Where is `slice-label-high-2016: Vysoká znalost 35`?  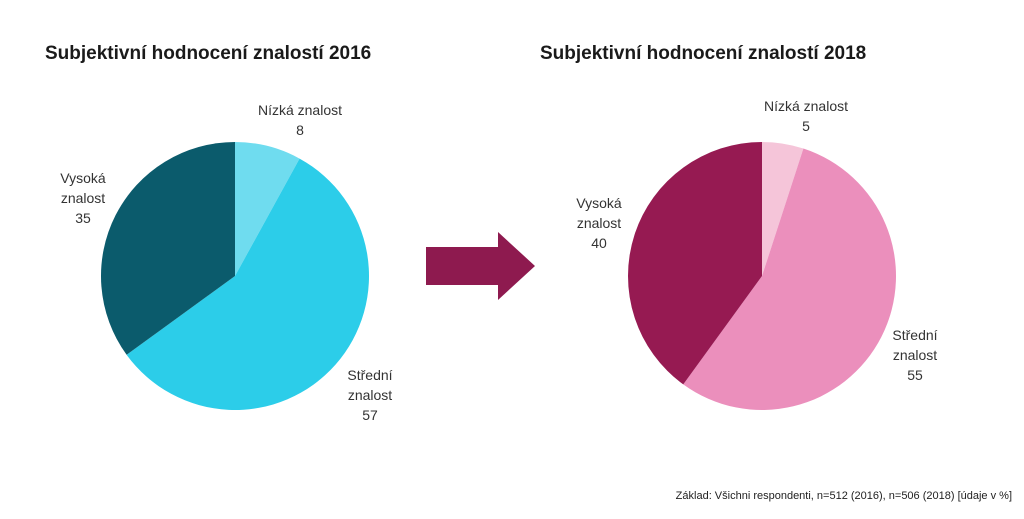 slice-label-high-2016: Vysoká znalost 35 is located at coordinates (83, 198).